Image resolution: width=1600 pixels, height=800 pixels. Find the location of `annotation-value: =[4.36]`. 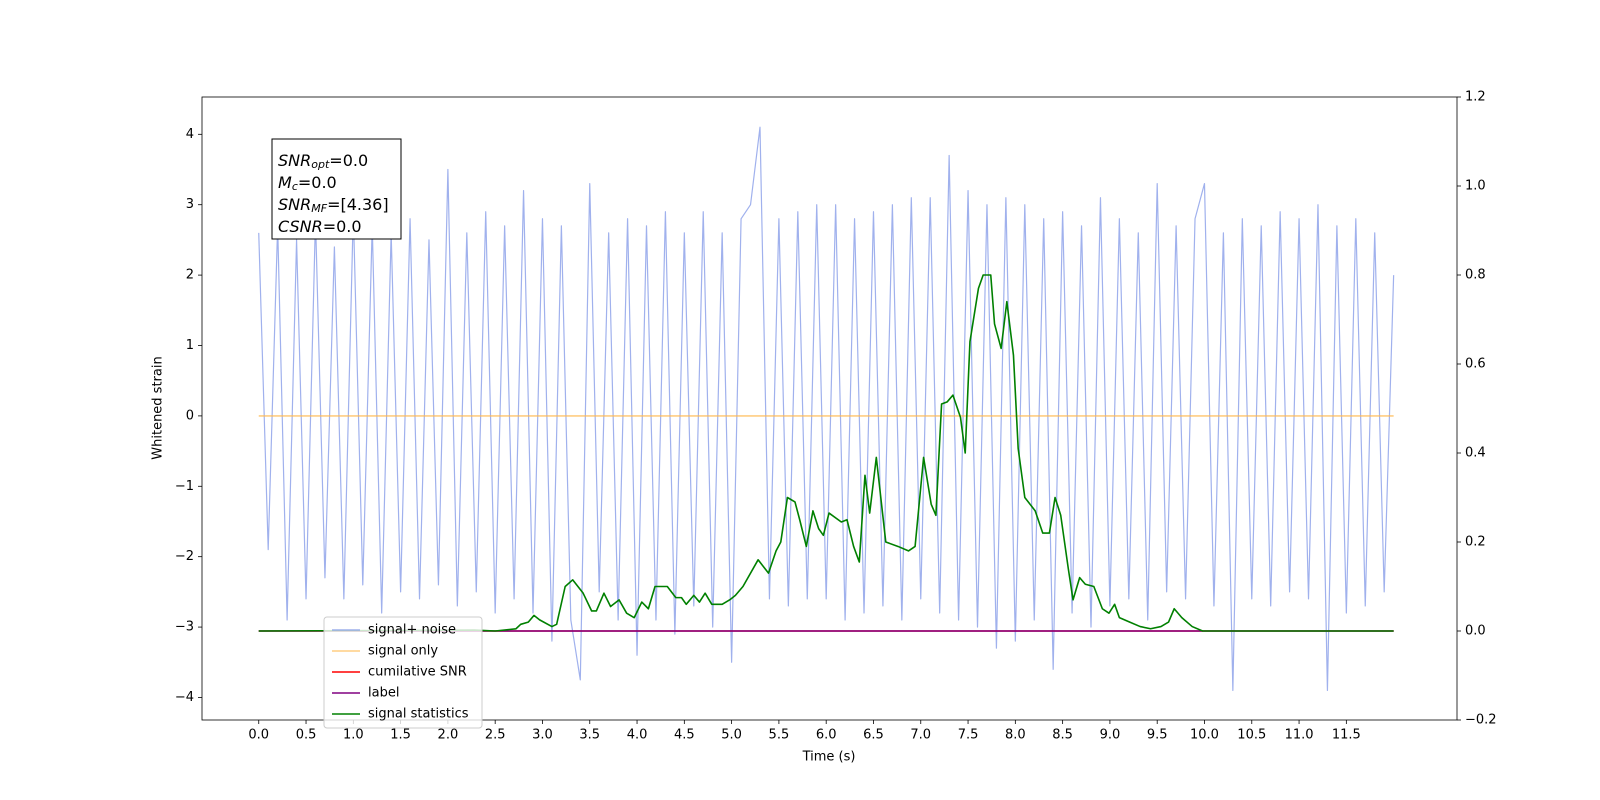

annotation-value: =[4.36] is located at coordinates (358, 204).